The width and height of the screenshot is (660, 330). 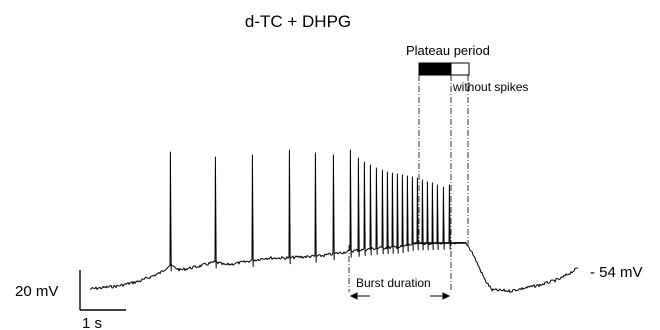 I want to click on plateau-no-spikes-bar, so click(x=460, y=69).